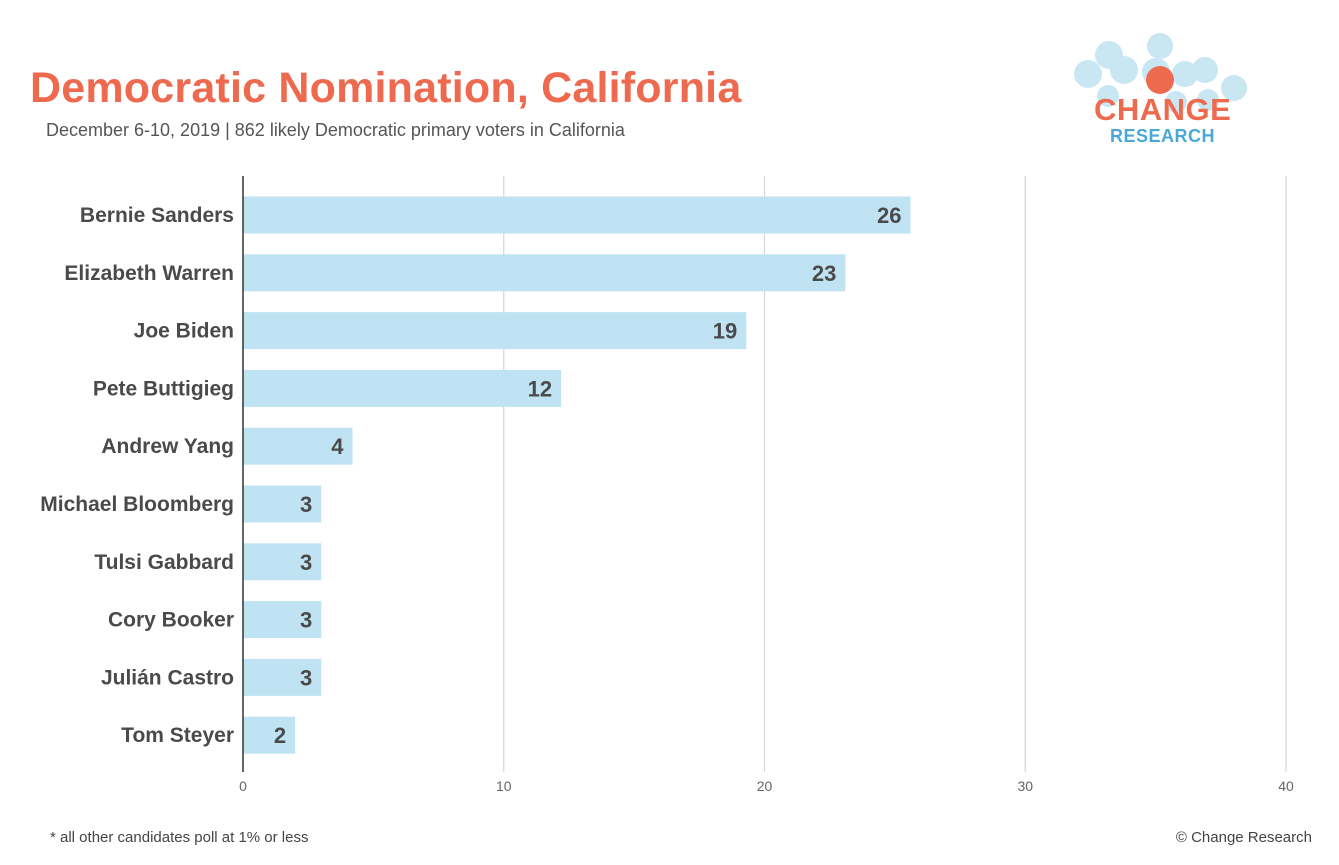 The image size is (1339, 865). I want to click on category-label-1: Elizabeth Warren, so click(149, 273).